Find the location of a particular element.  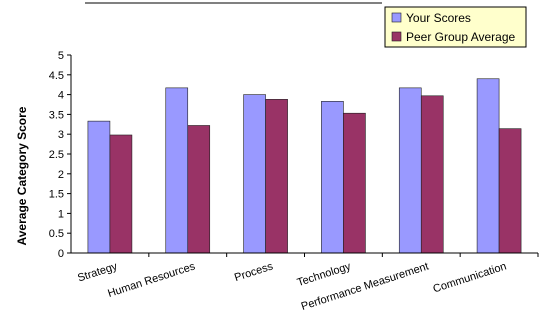

x-category-label: Technology is located at coordinates (324, 274).